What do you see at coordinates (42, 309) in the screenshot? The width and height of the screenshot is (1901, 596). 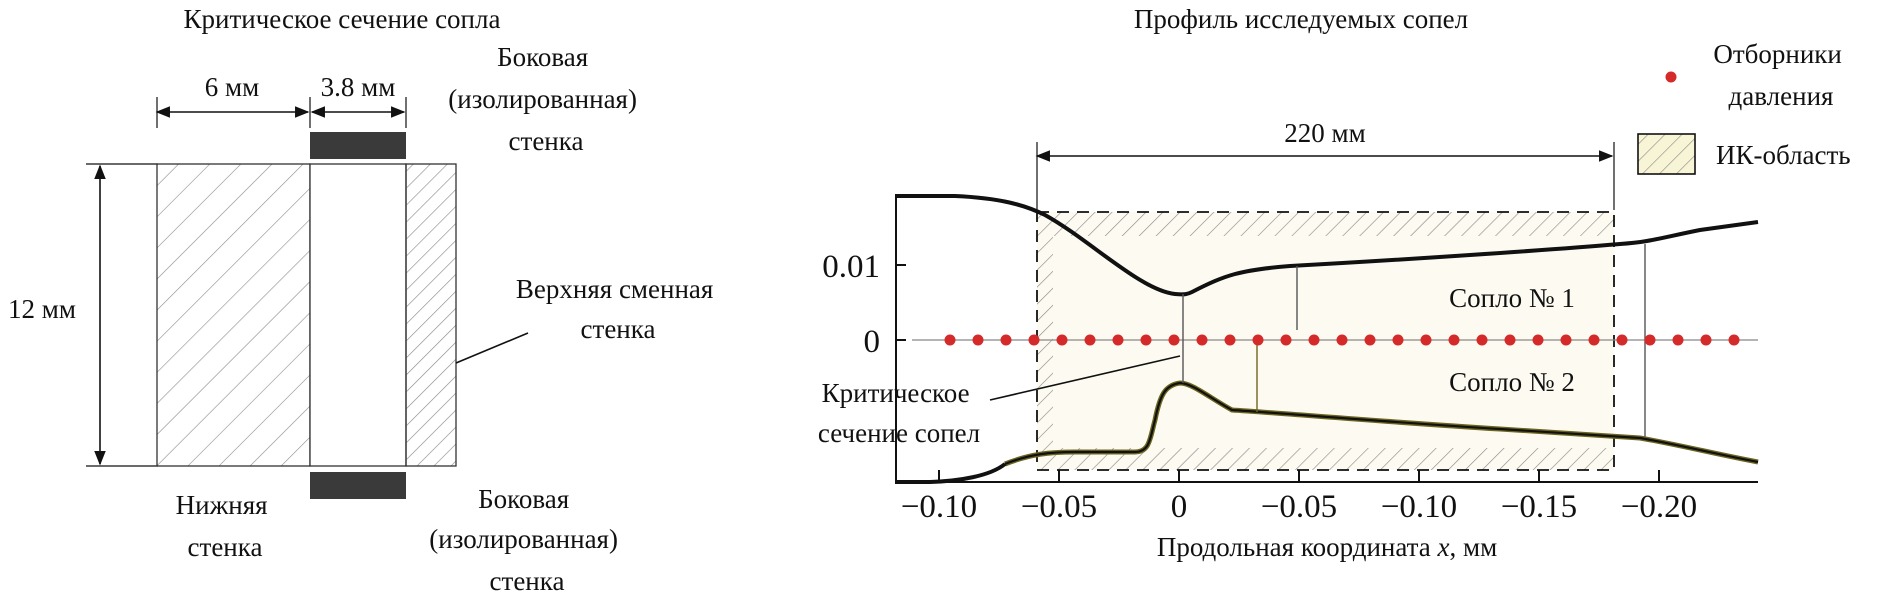 I see `dim-12mm-label: 12 мм` at bounding box center [42, 309].